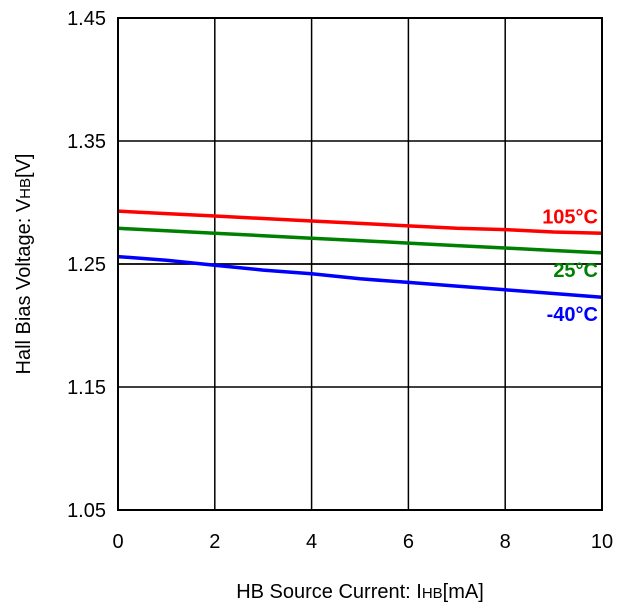  I want to click on x-tick-label: 6, so click(408, 542).